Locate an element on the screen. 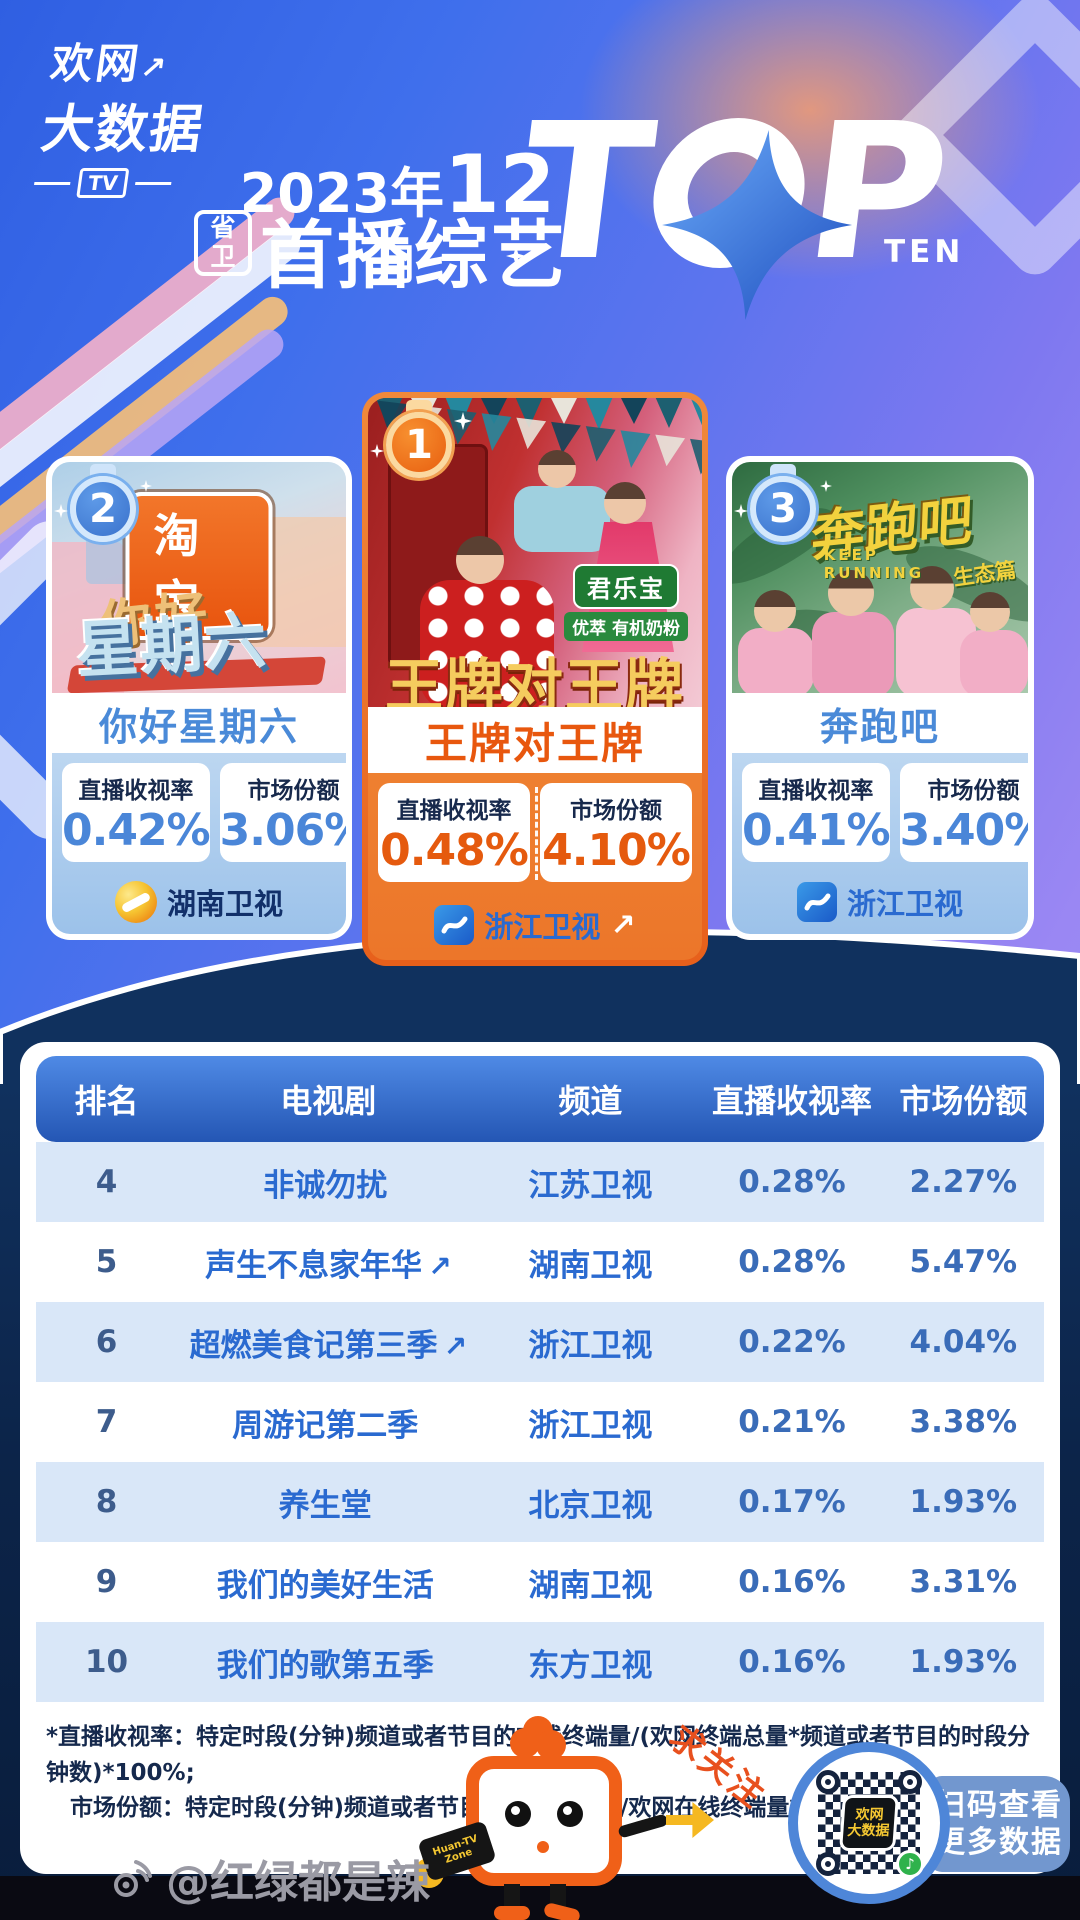 The height and width of the screenshot is (1920, 1080). poster-title-line2: 星期六 is located at coordinates (172, 645).